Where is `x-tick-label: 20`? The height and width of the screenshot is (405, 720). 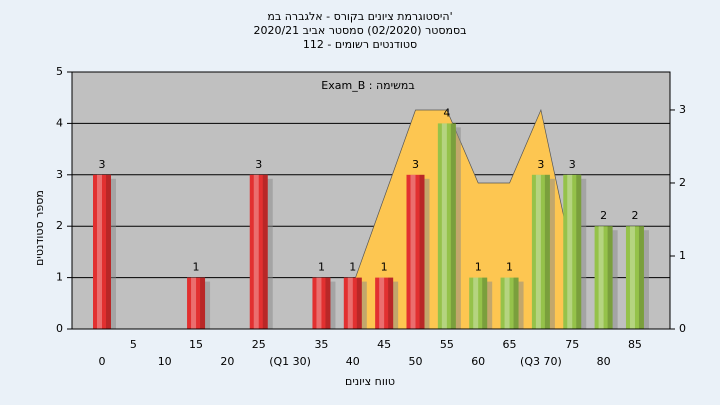 x-tick-label: 20 is located at coordinates (227, 361).